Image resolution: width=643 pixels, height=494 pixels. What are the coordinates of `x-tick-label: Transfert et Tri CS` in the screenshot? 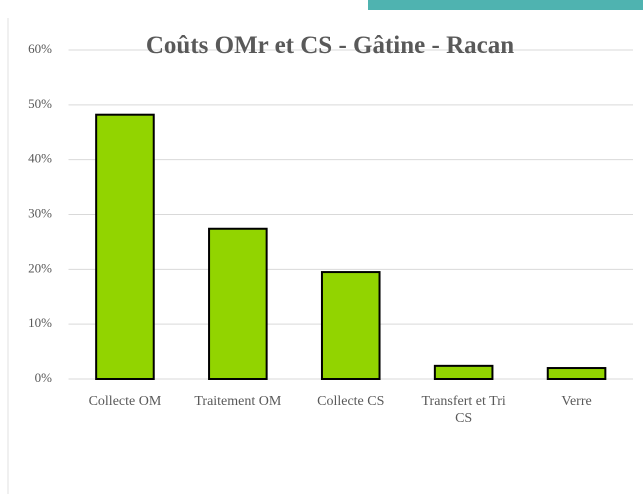 It's located at (463, 410).